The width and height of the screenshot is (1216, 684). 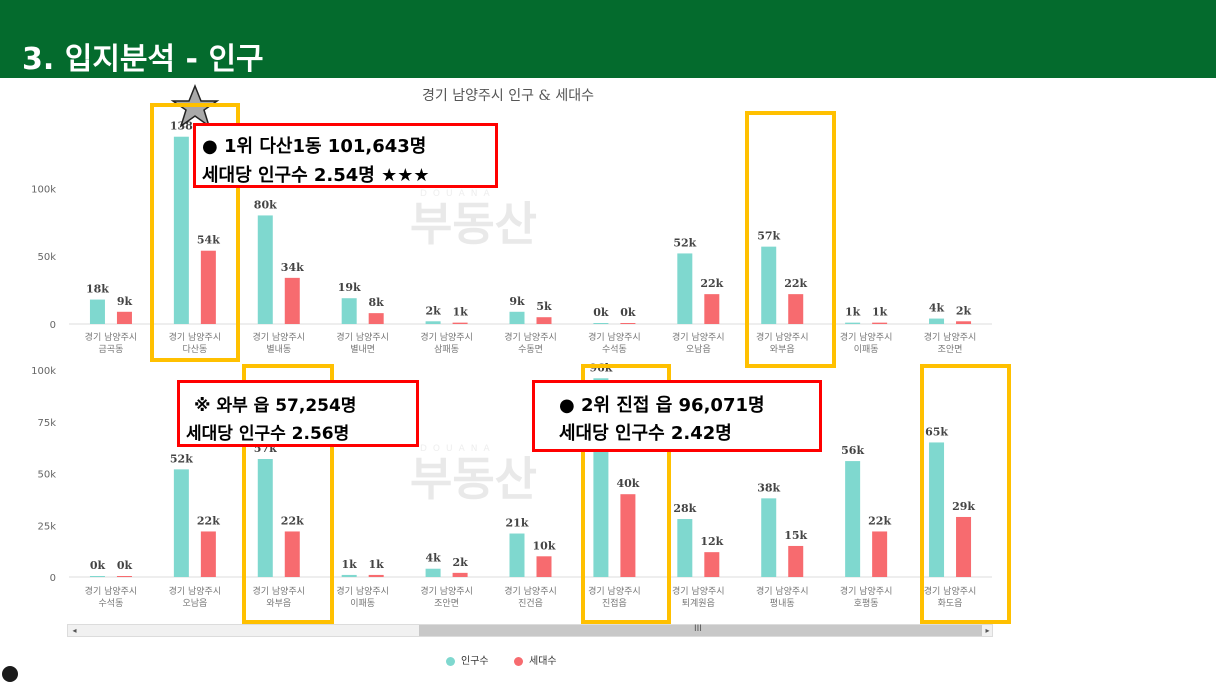 What do you see at coordinates (628, 312) in the screenshot?
I see `bar-value-label: 0k` at bounding box center [628, 312].